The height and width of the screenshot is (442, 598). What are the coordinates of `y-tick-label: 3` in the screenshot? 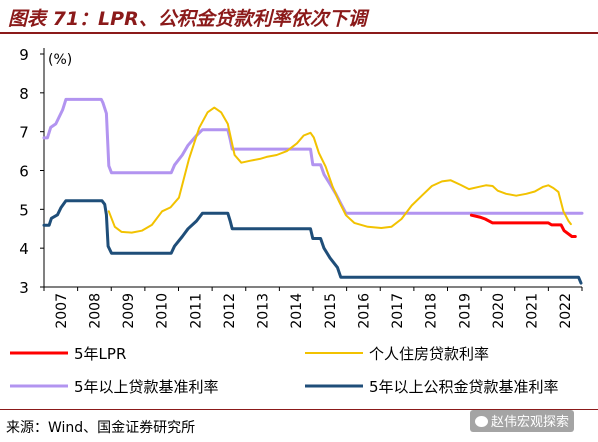 It's located at (24, 288).